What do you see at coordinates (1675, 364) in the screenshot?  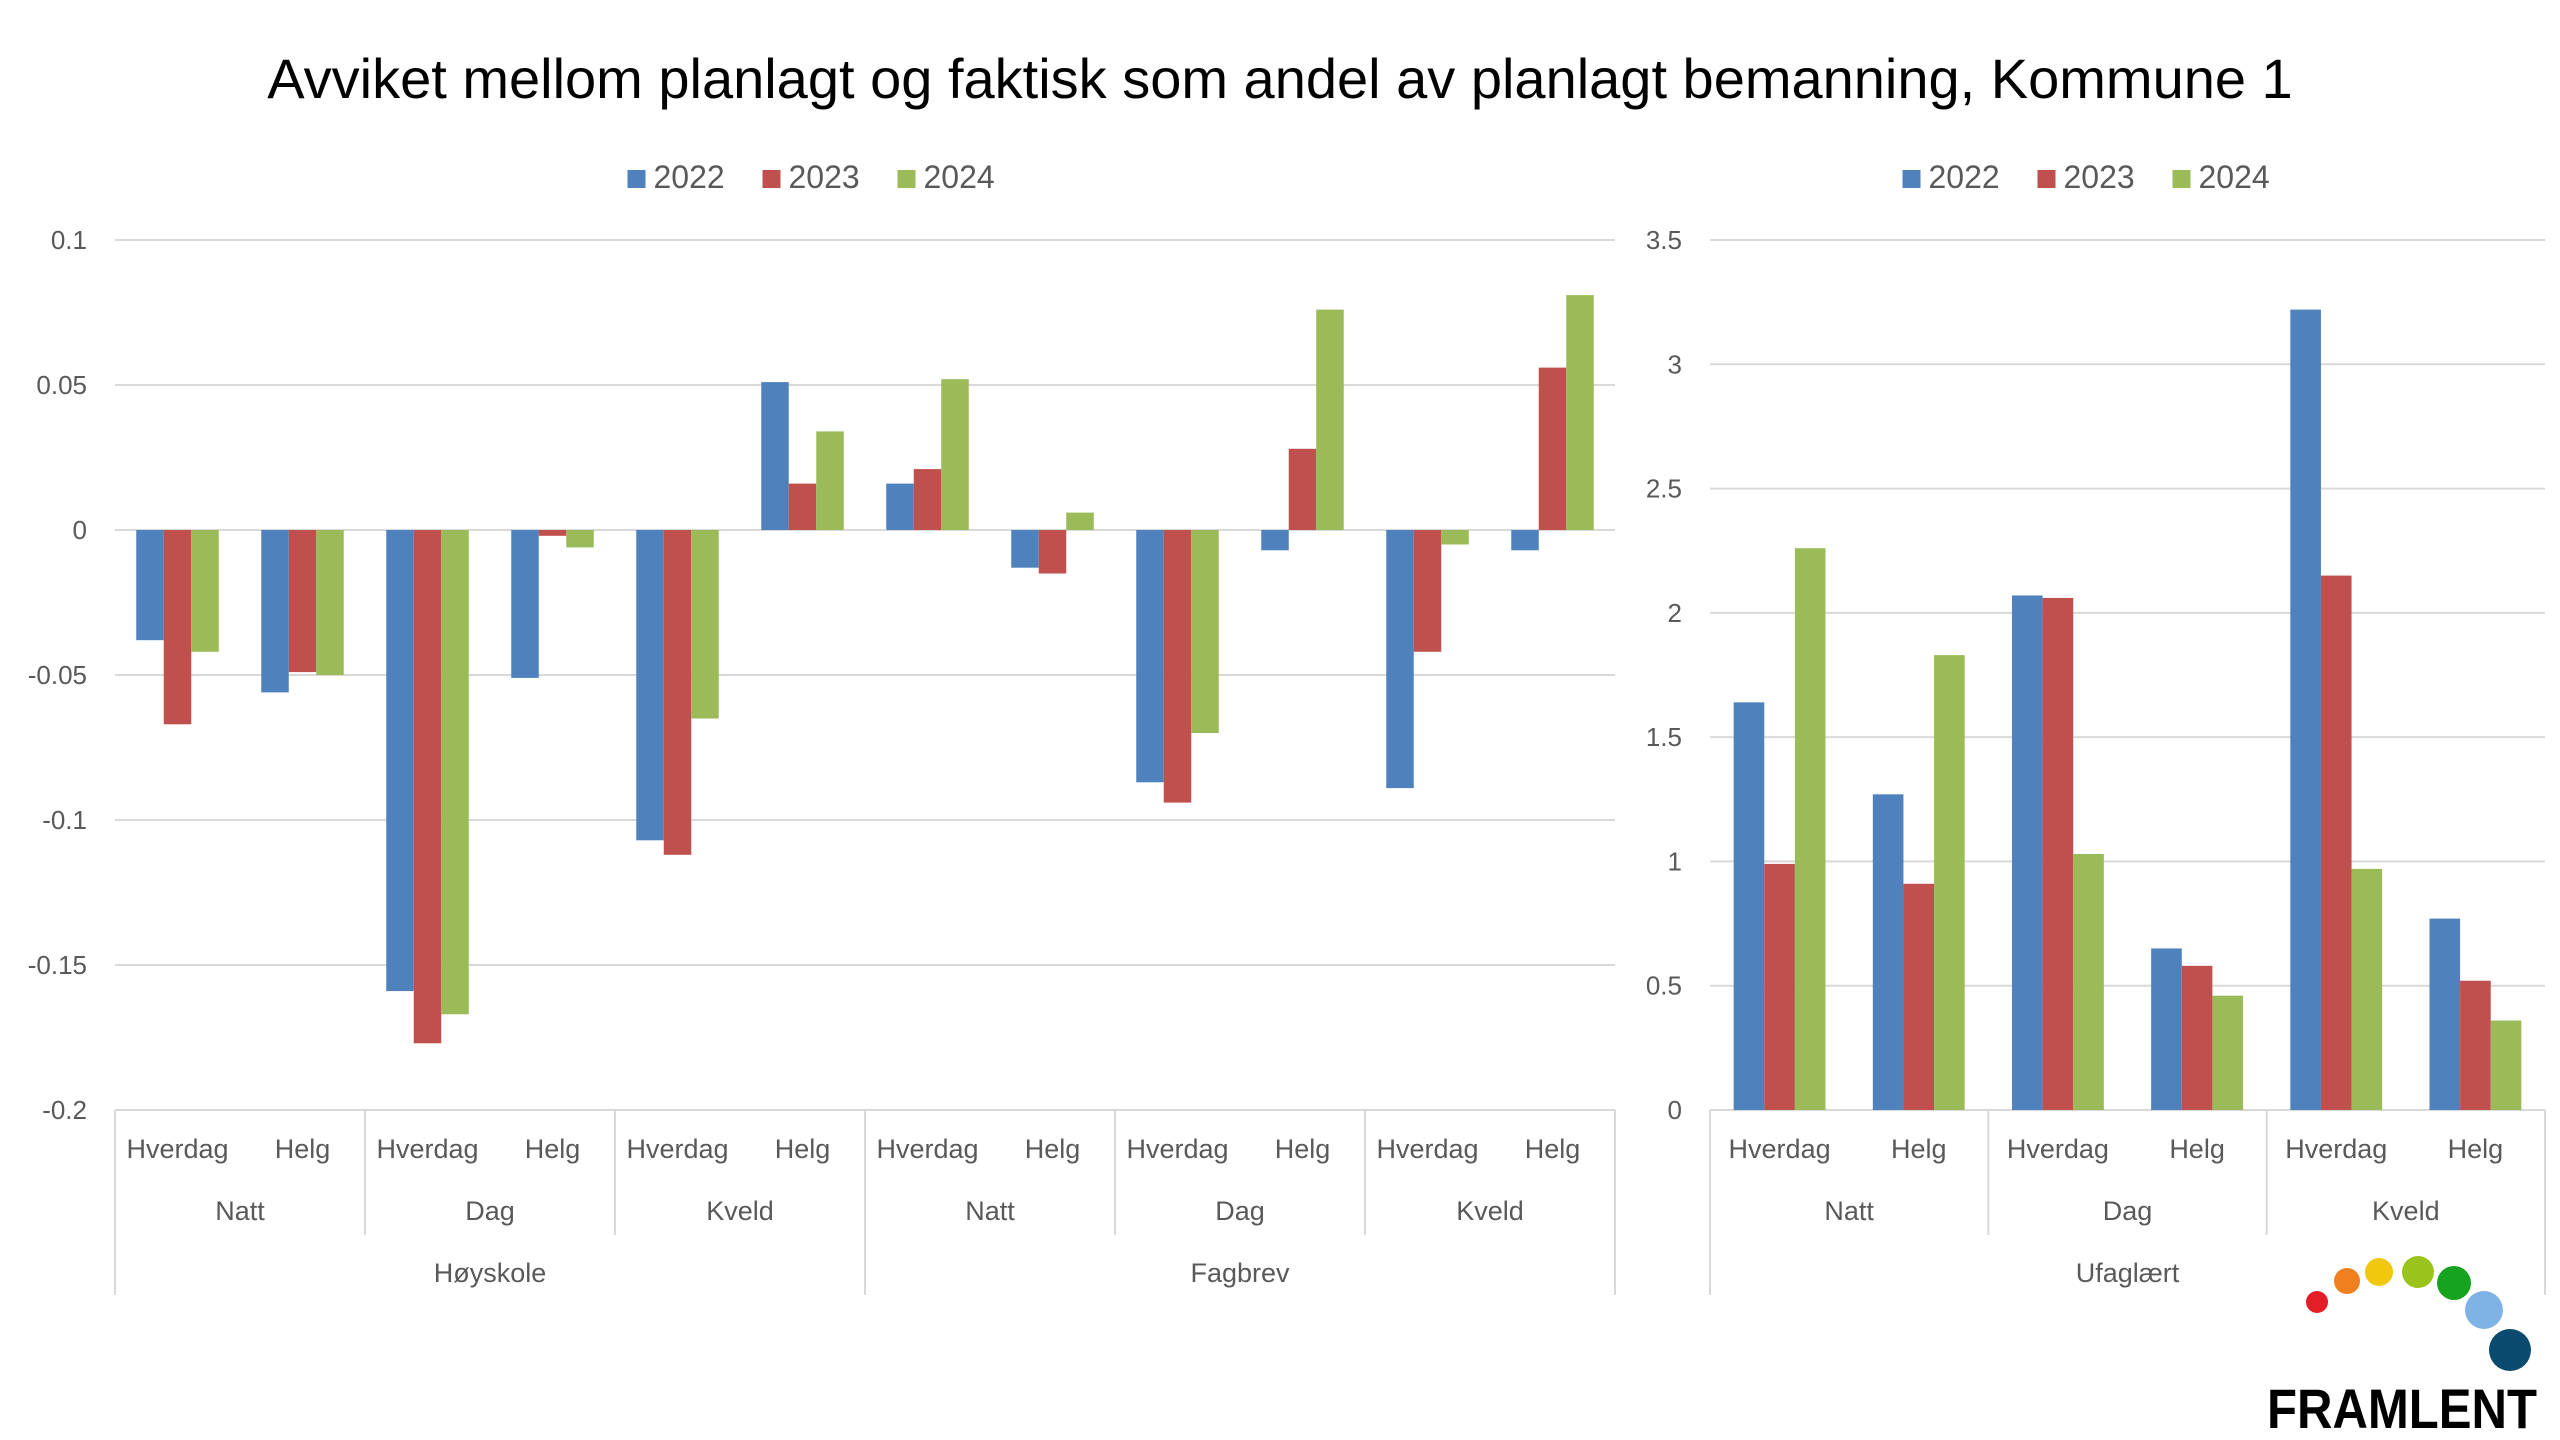 I see `y-tick-label: 3` at bounding box center [1675, 364].